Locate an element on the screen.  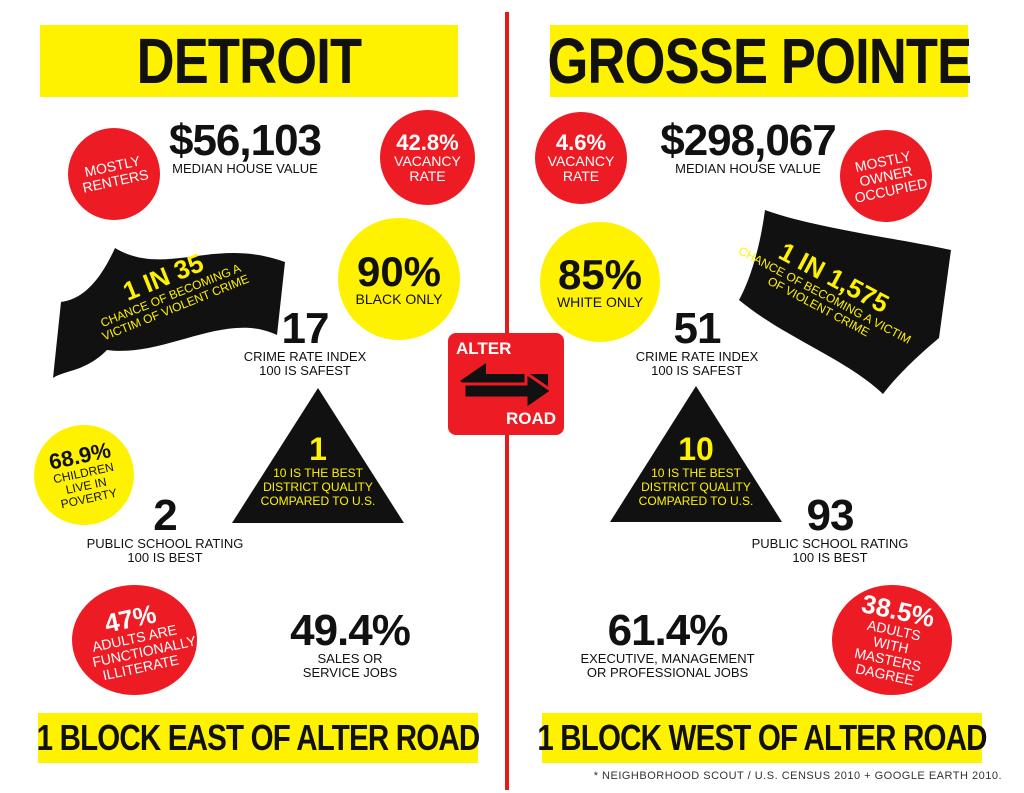
detroit-footer: 1 BLOCK EAST OF ALTER ROAD is located at coordinates (258, 737).